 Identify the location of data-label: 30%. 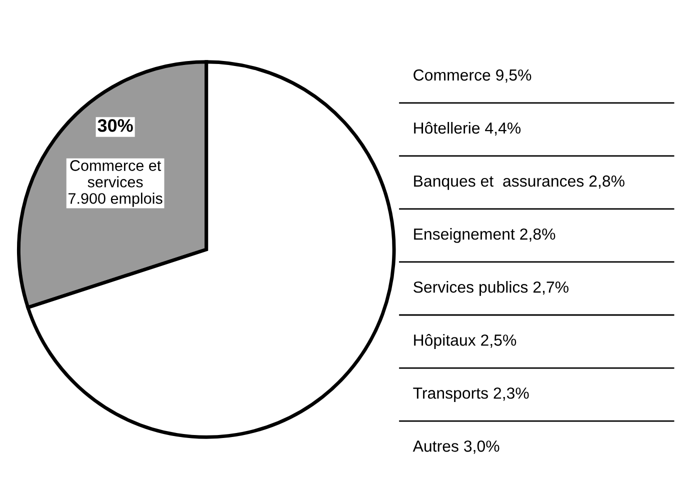
(115, 125).